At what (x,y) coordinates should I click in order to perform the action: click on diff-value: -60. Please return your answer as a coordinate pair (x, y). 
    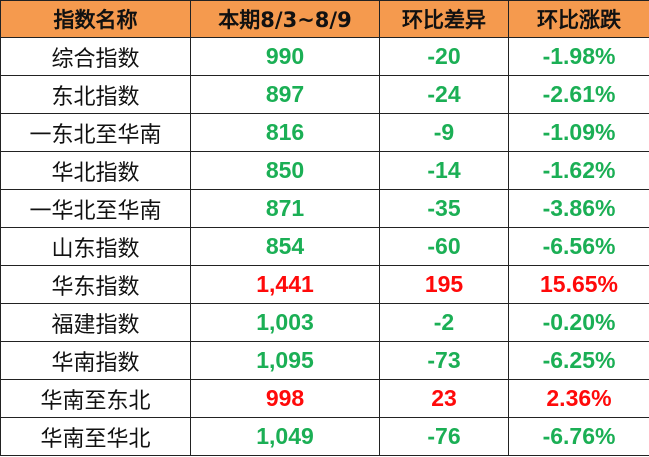
    Looking at the image, I should click on (444, 246).